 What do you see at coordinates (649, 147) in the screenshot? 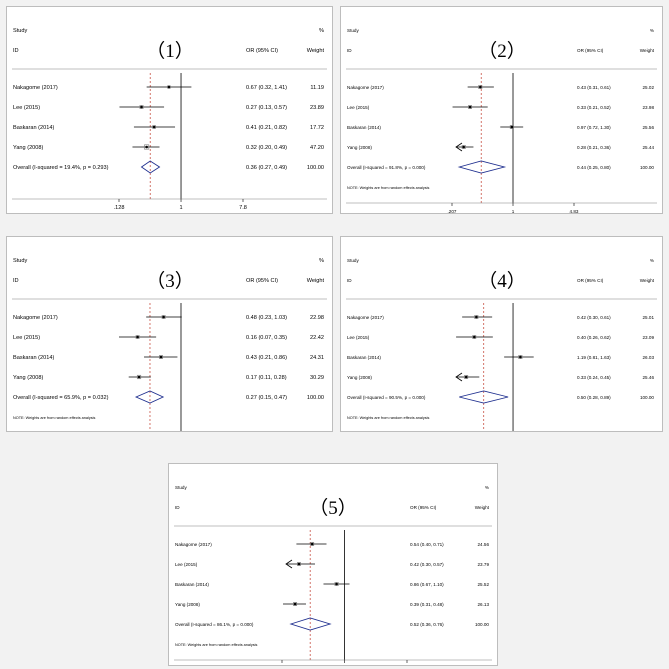
I see `study-weight: 25.44` at bounding box center [649, 147].